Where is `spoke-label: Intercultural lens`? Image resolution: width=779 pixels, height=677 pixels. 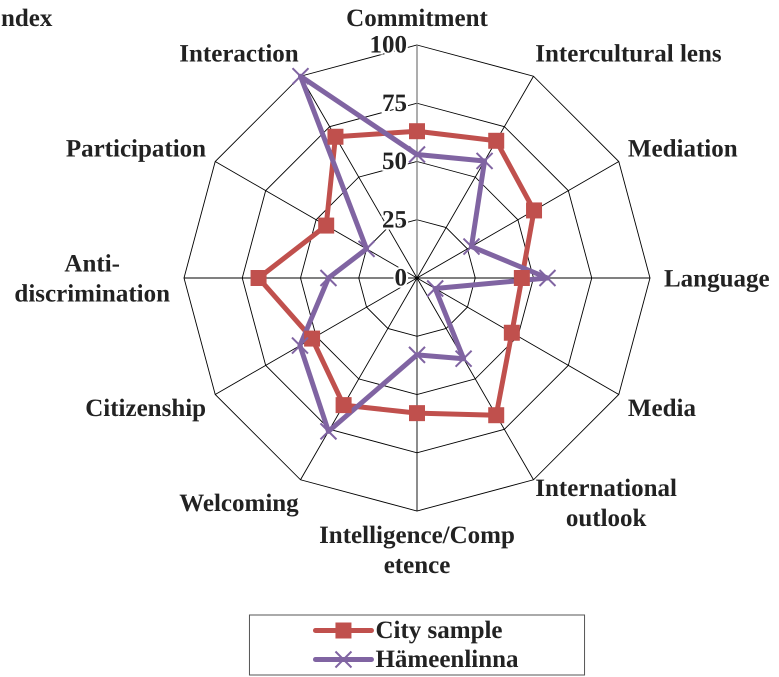 spoke-label: Intercultural lens is located at coordinates (628, 54).